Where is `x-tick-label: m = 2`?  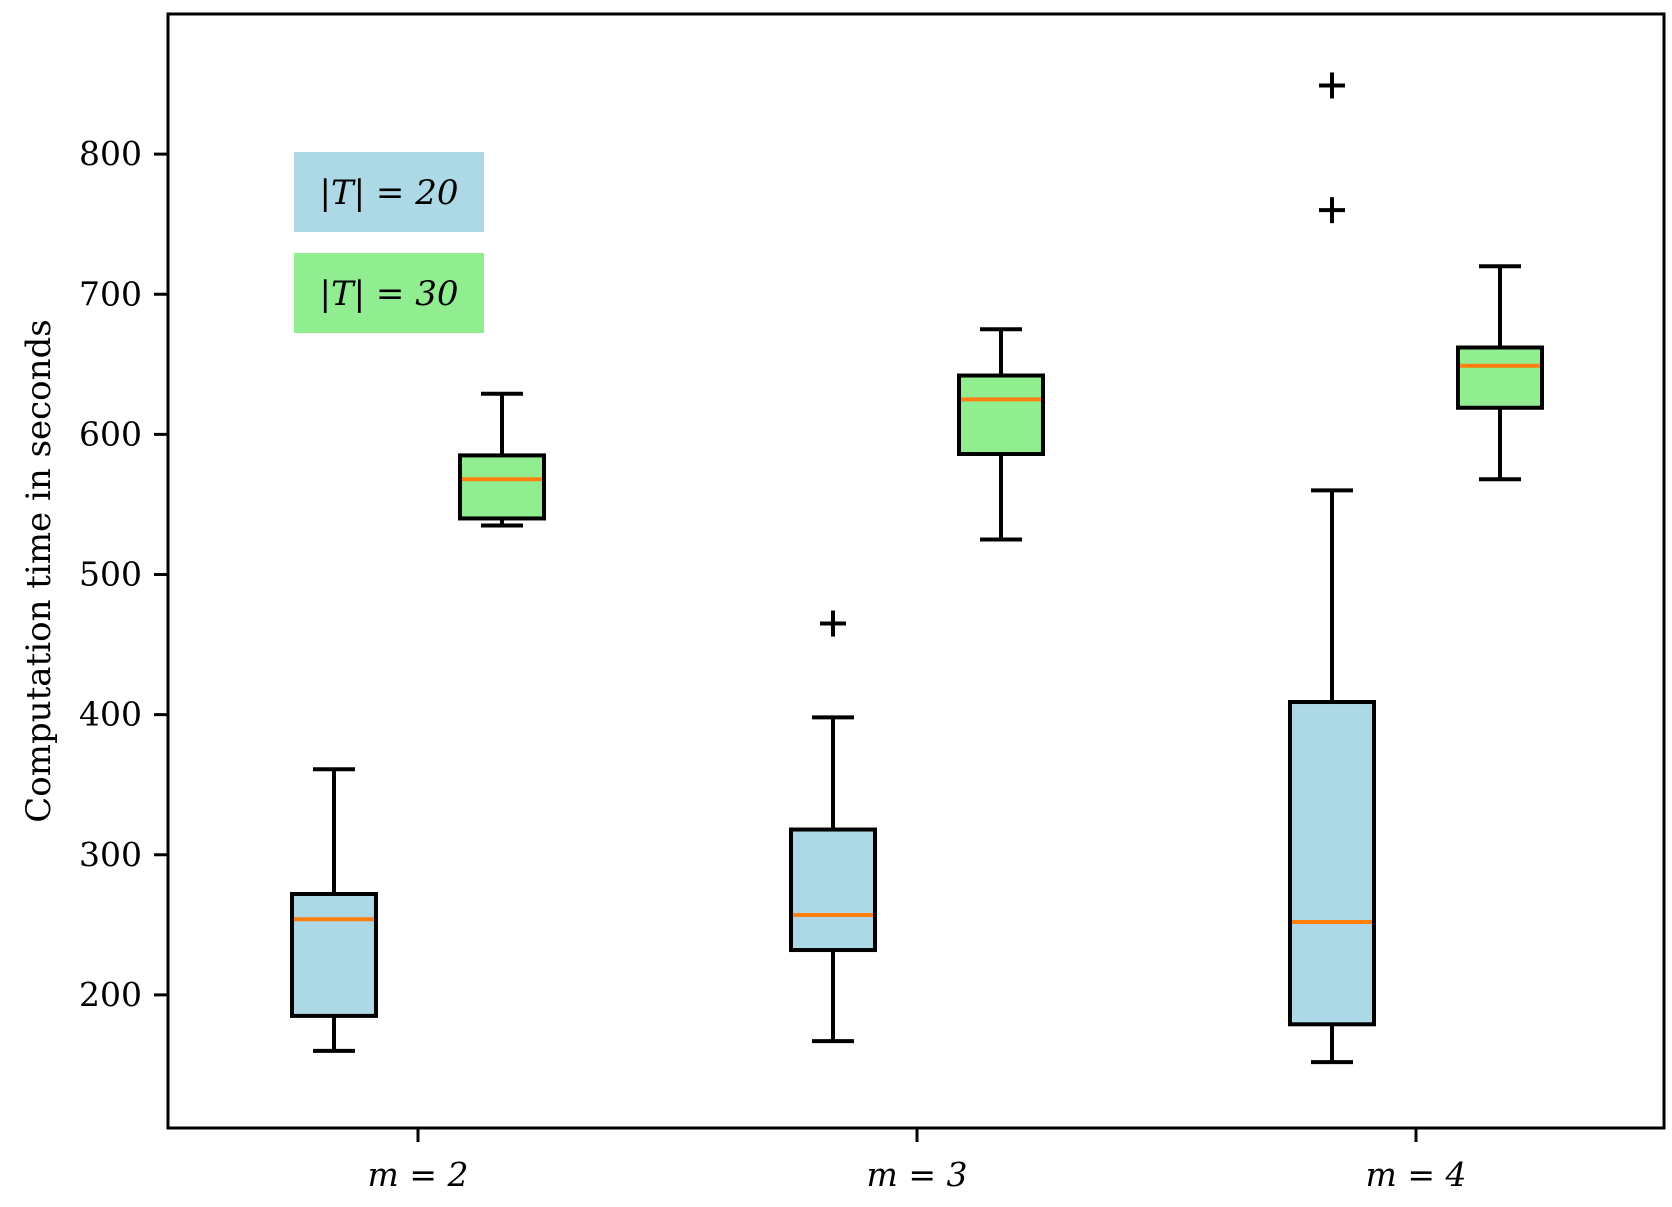 x-tick-label: m = 2 is located at coordinates (418, 1174).